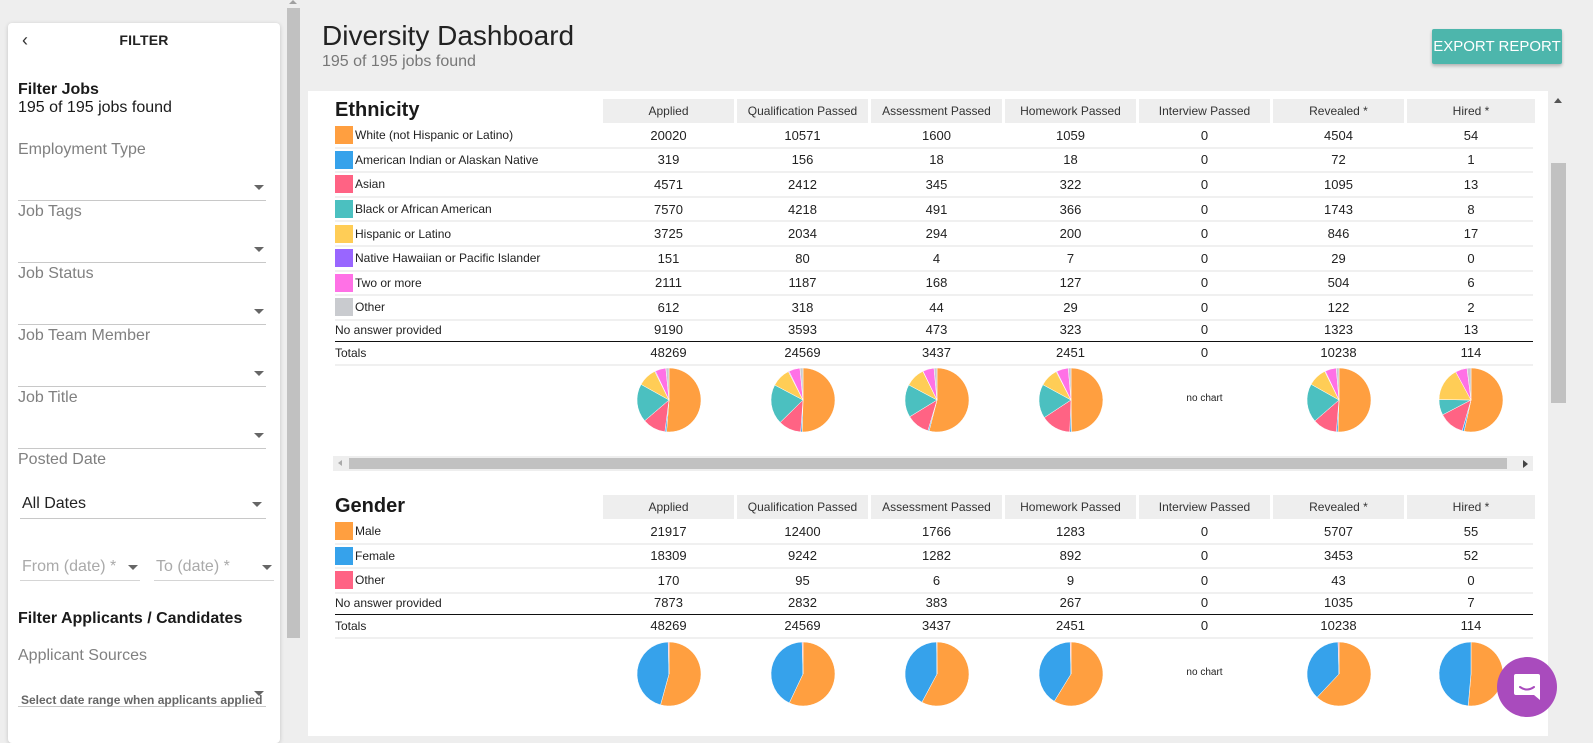 The height and width of the screenshot is (743, 1593). Describe the element at coordinates (142, 295) in the screenshot. I see `job-status-select: Job Status` at that location.